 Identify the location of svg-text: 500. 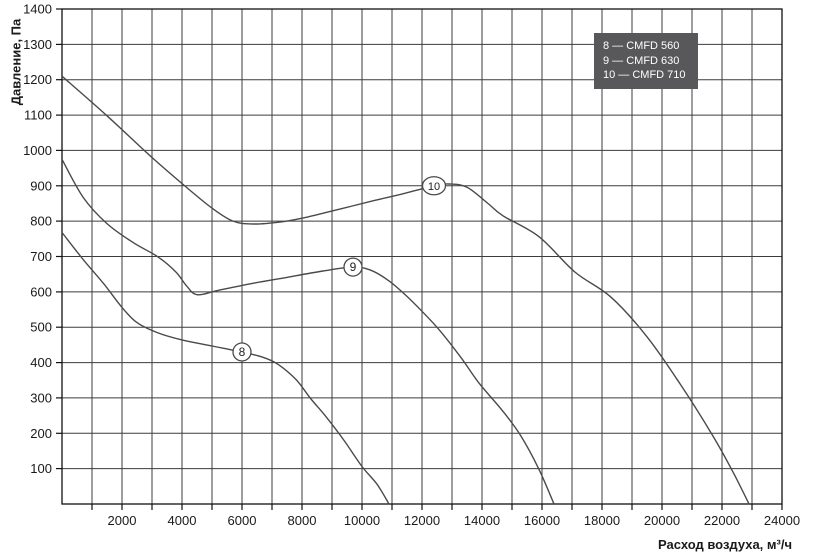
(41, 327).